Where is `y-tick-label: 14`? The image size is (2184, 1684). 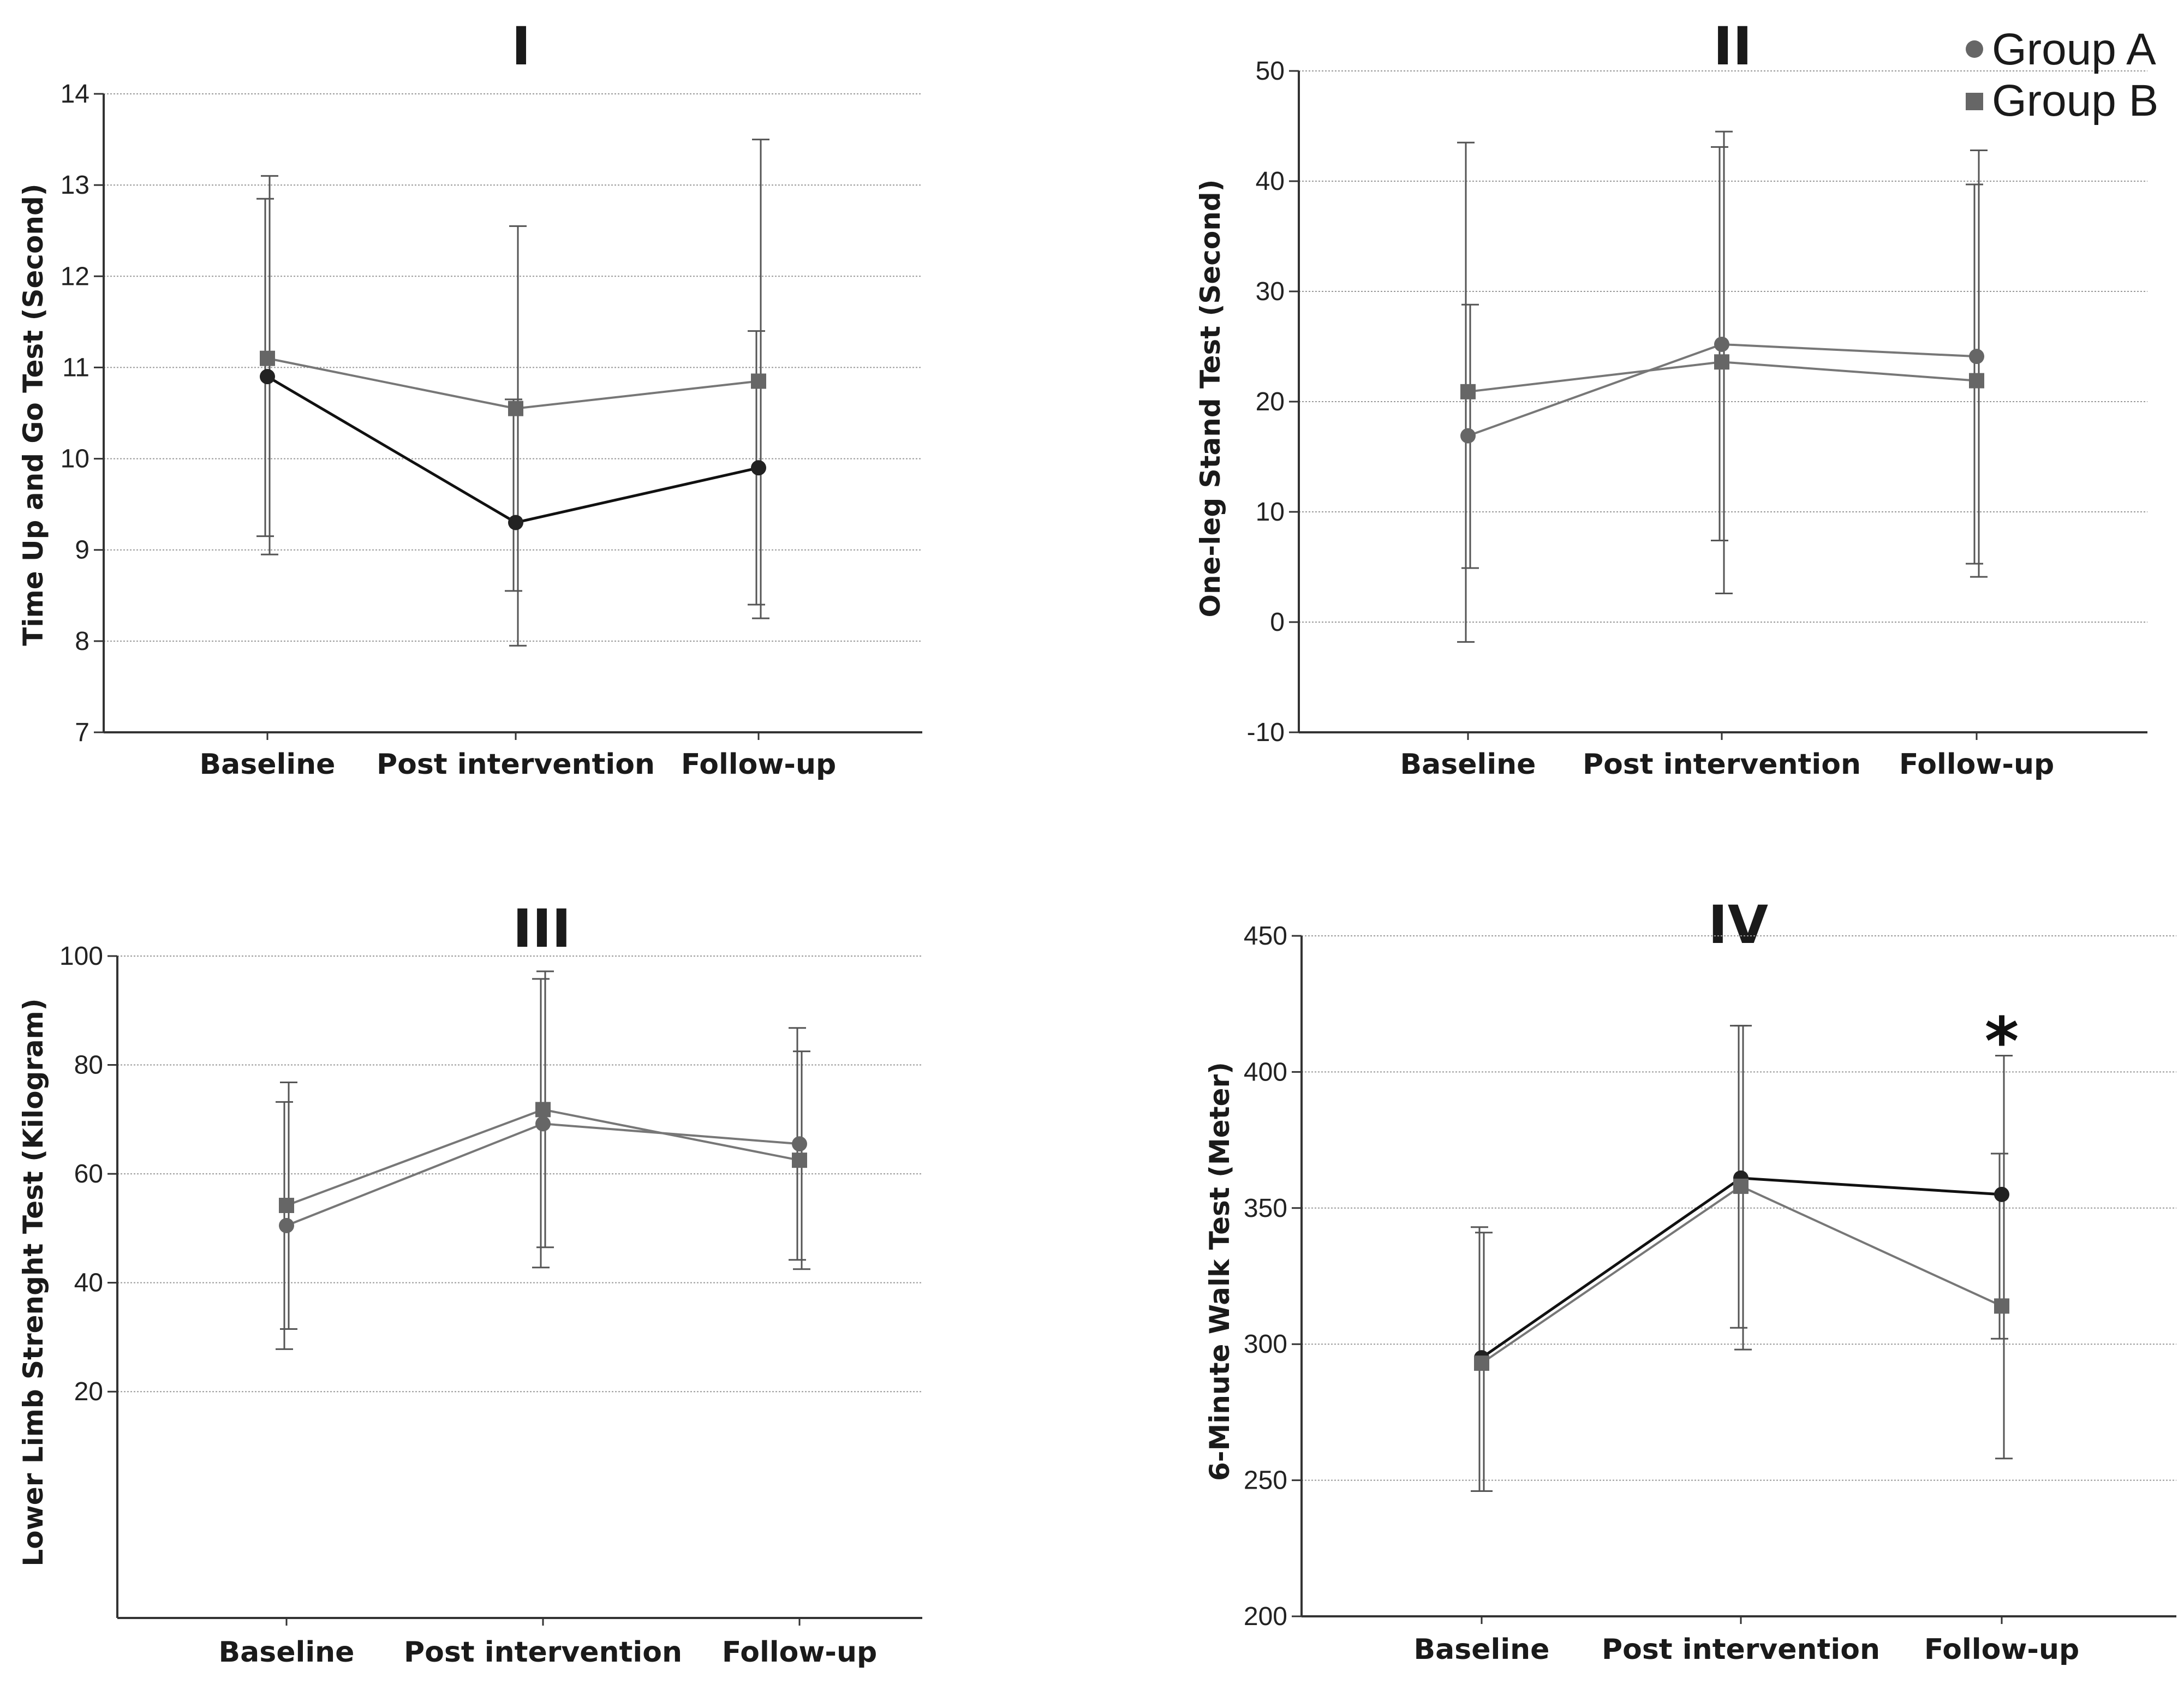
y-tick-label: 14 is located at coordinates (75, 94).